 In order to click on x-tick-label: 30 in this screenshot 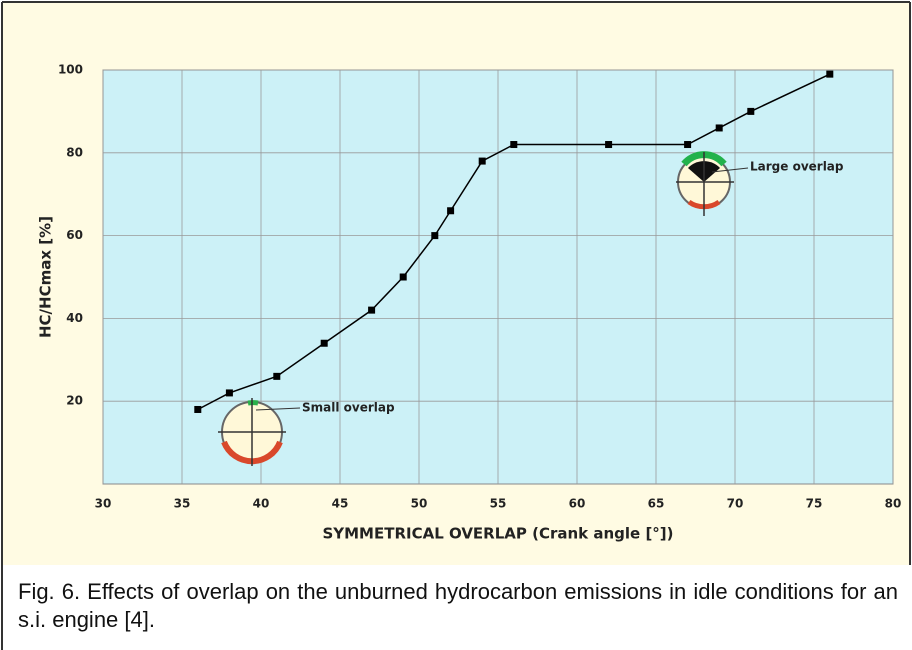, I will do `click(103, 504)`.